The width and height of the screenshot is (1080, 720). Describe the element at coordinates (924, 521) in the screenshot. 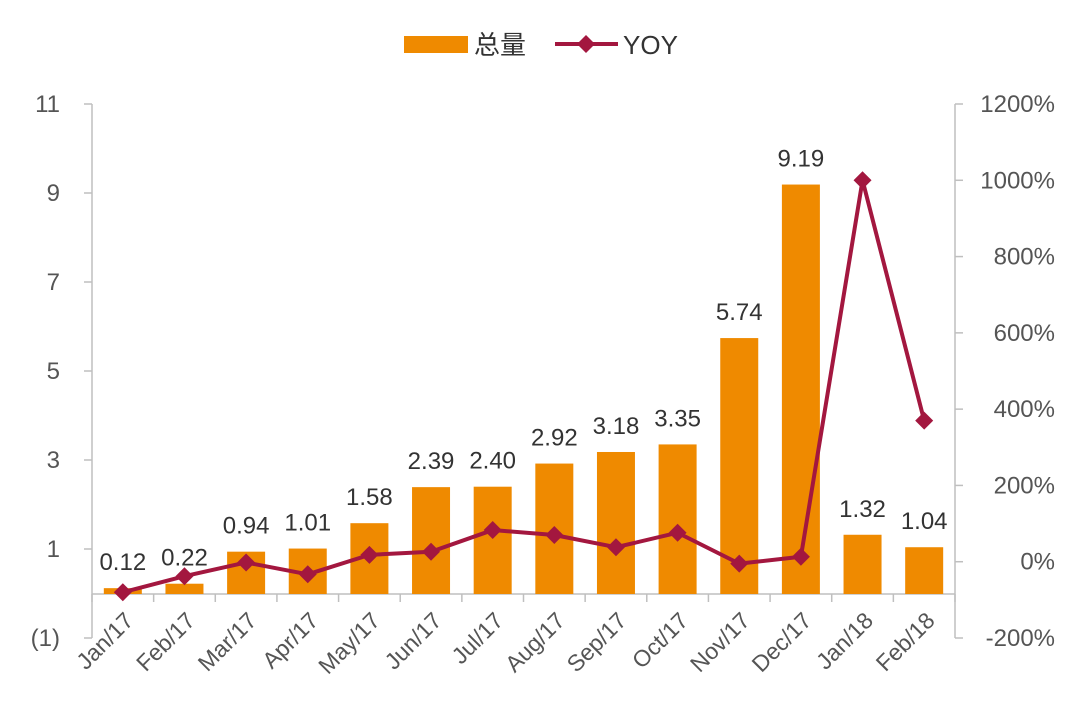

I see `bar-data-label: 1.04` at that location.